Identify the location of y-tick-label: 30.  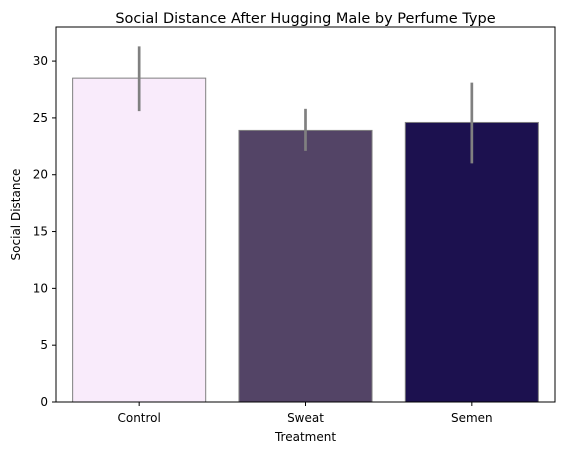
(40, 61).